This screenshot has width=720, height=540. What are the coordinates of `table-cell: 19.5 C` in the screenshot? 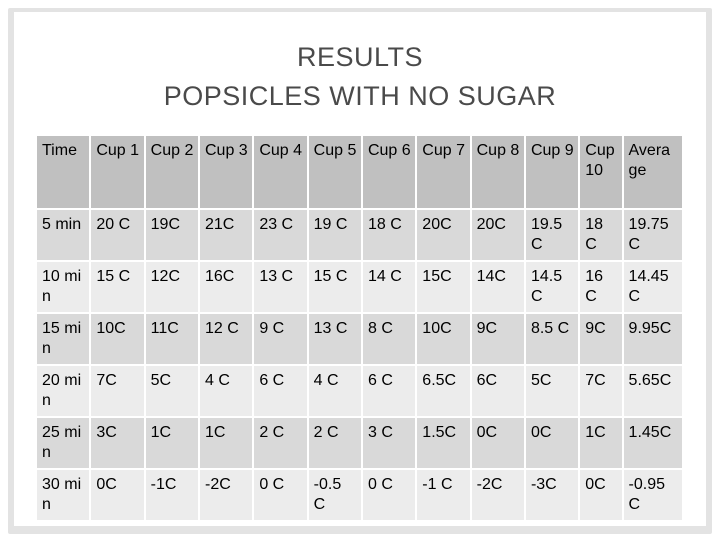 It's located at (552, 235).